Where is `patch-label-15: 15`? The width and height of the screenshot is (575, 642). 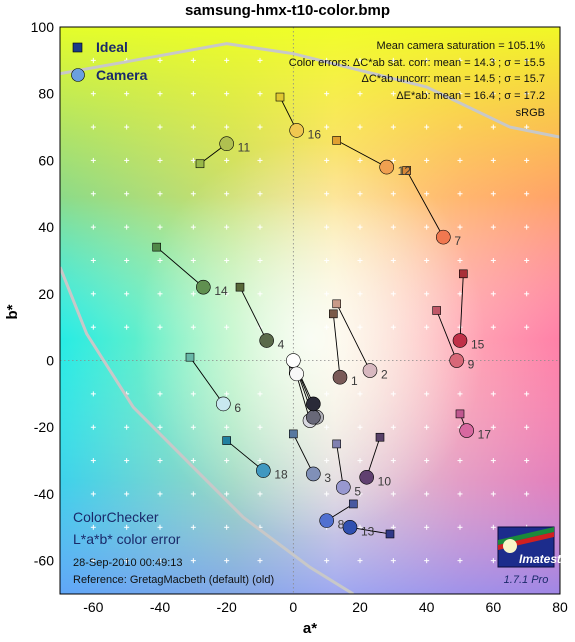 patch-label-15: 15 is located at coordinates (478, 345).